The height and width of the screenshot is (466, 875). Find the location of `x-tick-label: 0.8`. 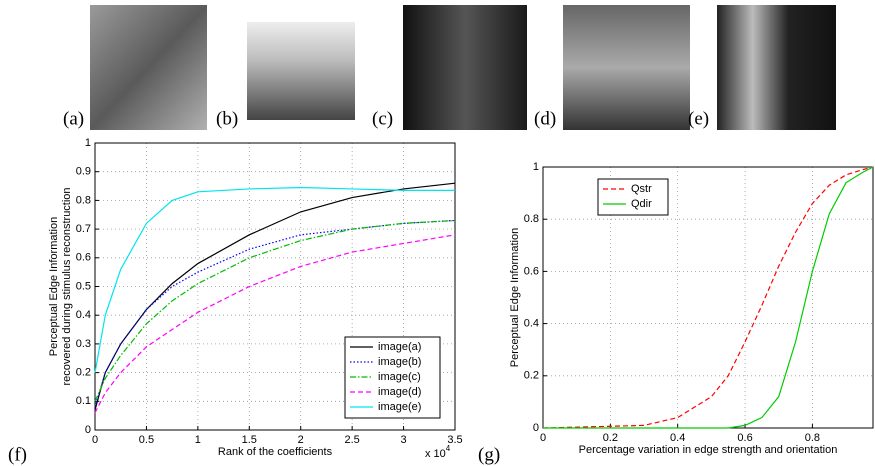

x-tick-label: 0.8 is located at coordinates (812, 438).